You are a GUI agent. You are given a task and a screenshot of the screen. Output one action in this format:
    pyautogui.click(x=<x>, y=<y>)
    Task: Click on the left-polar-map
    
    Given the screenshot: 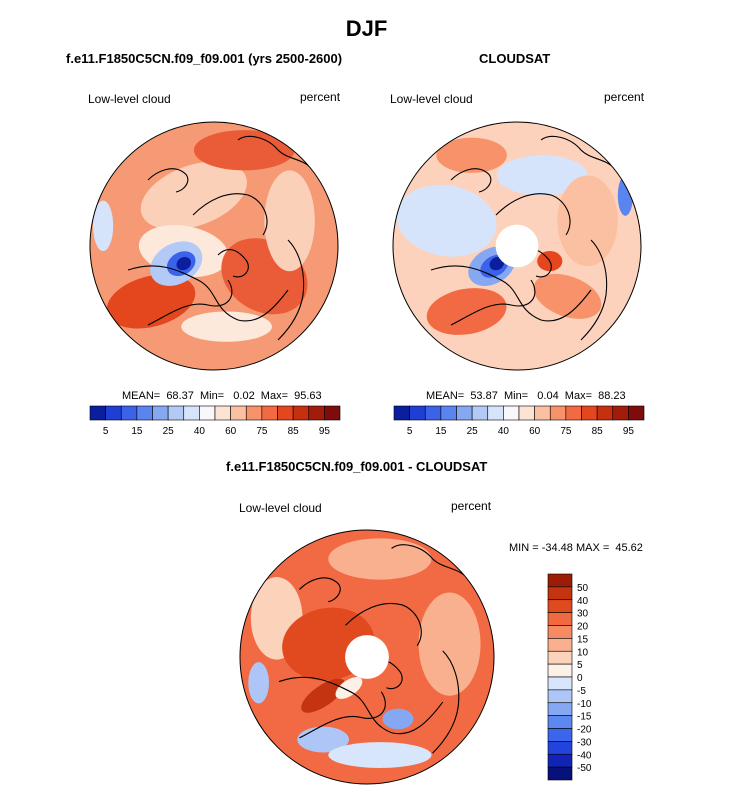 What is the action you would take?
    pyautogui.click(x=214, y=246)
    